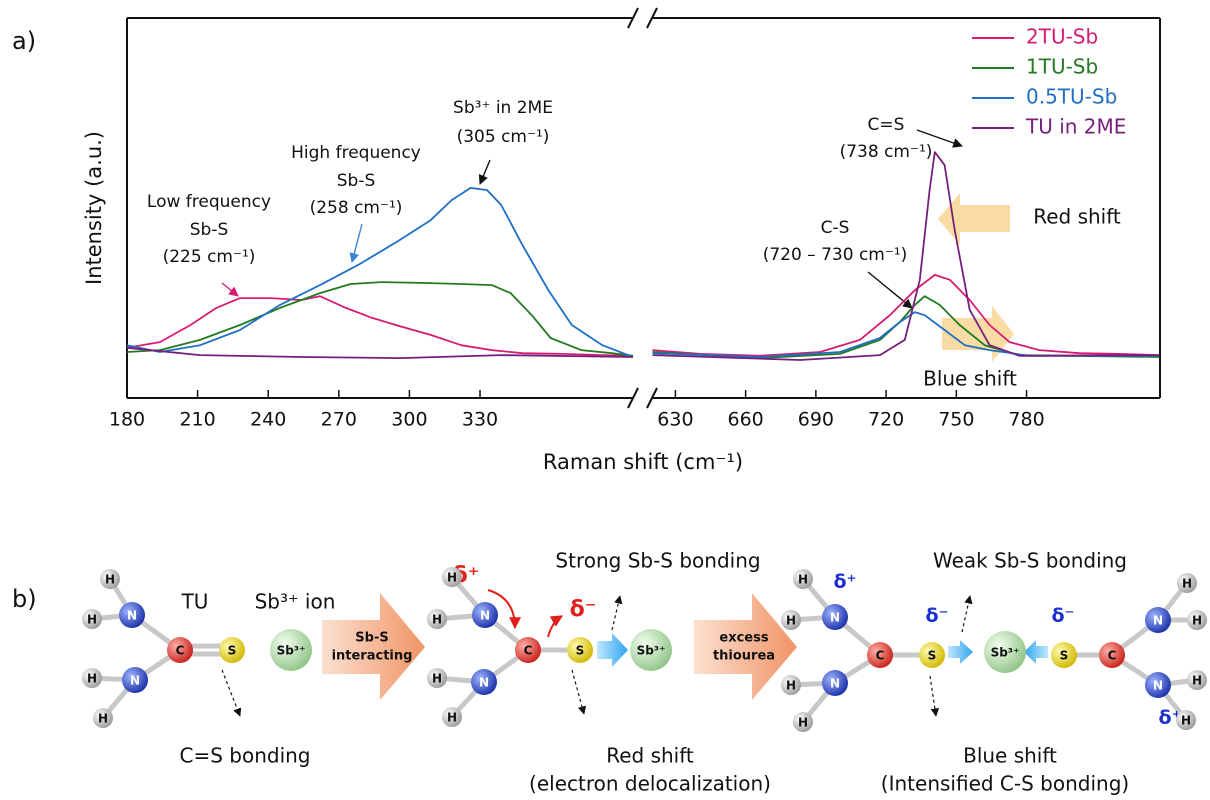 The height and width of the screenshot is (800, 1210). I want to click on diagram-label: (electron delocalization), so click(650, 784).